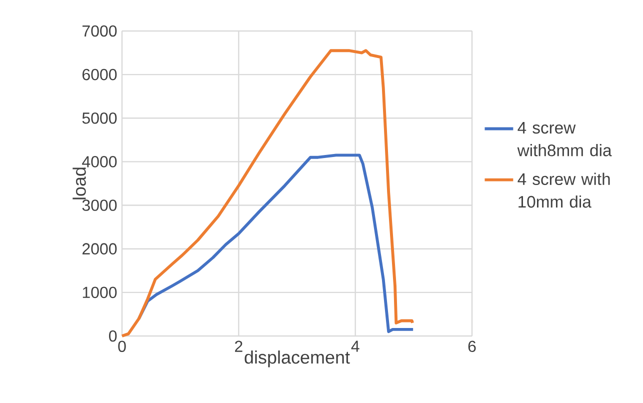 The width and height of the screenshot is (643, 403). What do you see at coordinates (564, 139) in the screenshot?
I see `legend-label: 4 screw with8mm dia` at bounding box center [564, 139].